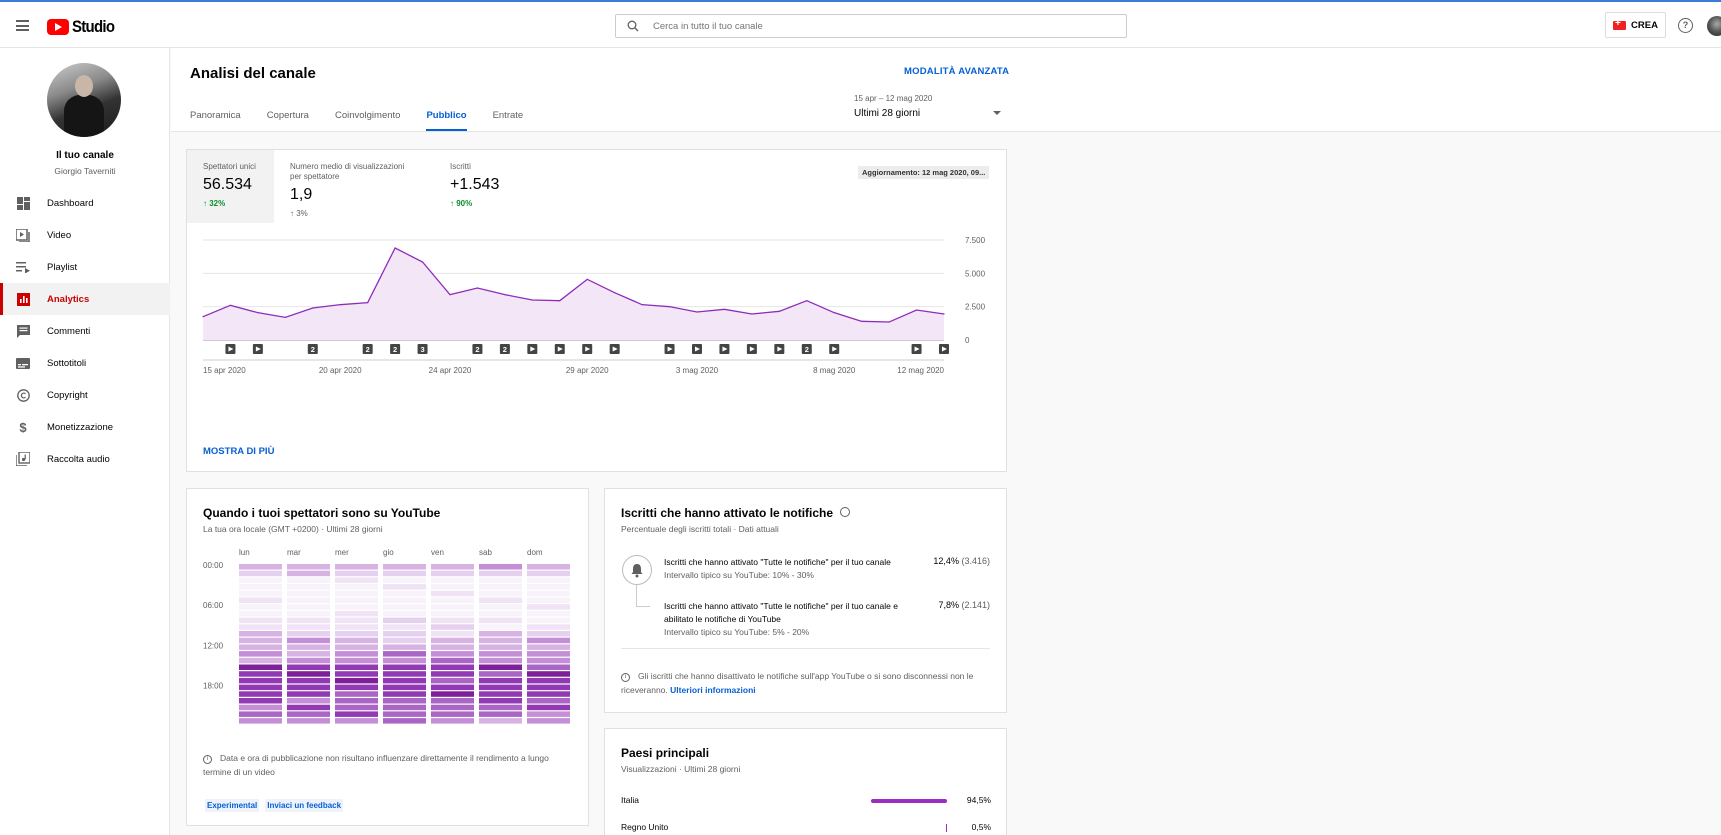 This screenshot has width=1721, height=835. I want to click on search-input, so click(883, 26).